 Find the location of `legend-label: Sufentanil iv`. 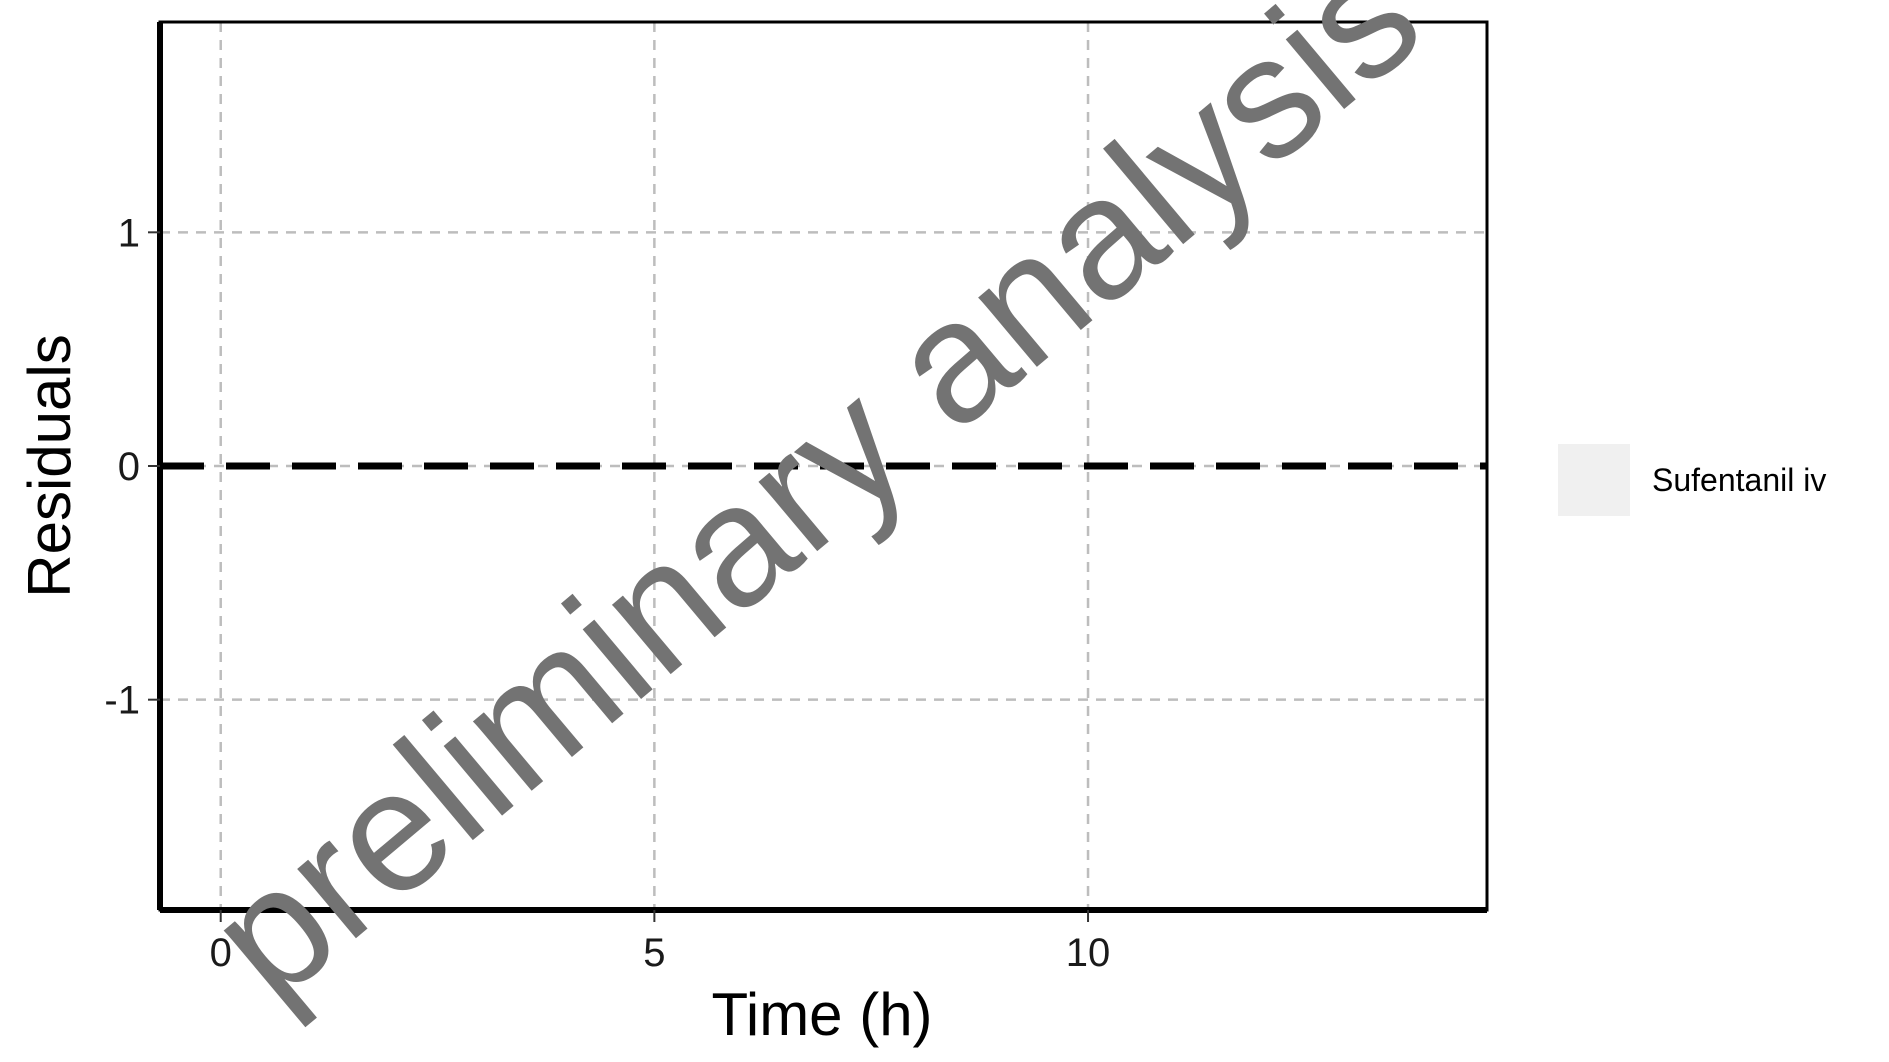

legend-label: Sufentanil iv is located at coordinates (1739, 480).